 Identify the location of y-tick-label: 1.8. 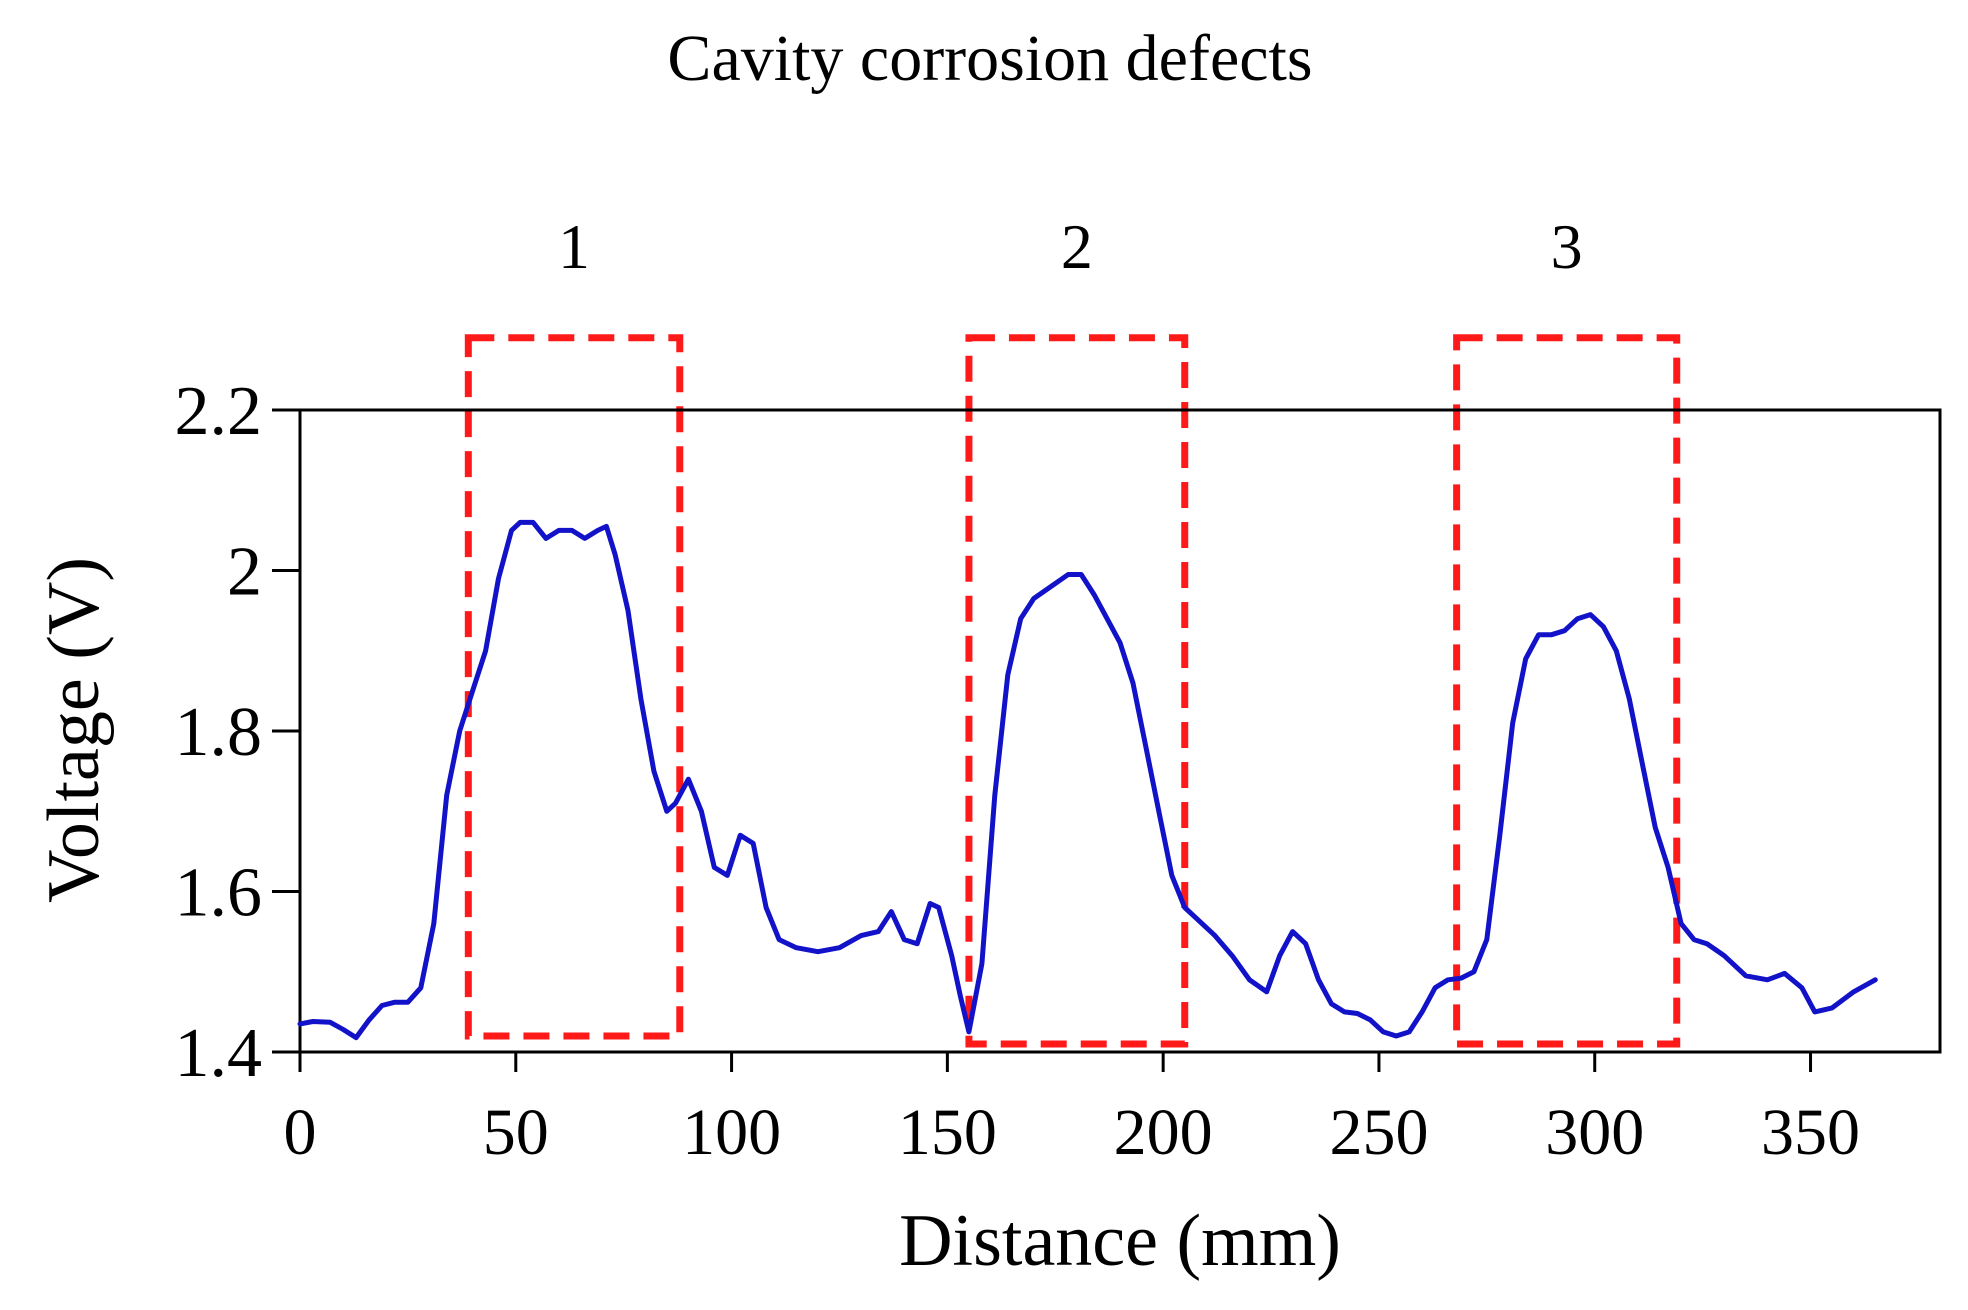
(219, 732).